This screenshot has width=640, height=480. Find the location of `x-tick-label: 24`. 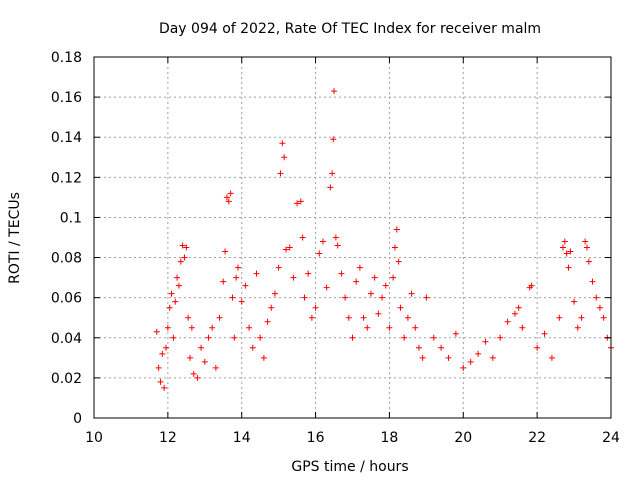

x-tick-label: 24 is located at coordinates (611, 438).